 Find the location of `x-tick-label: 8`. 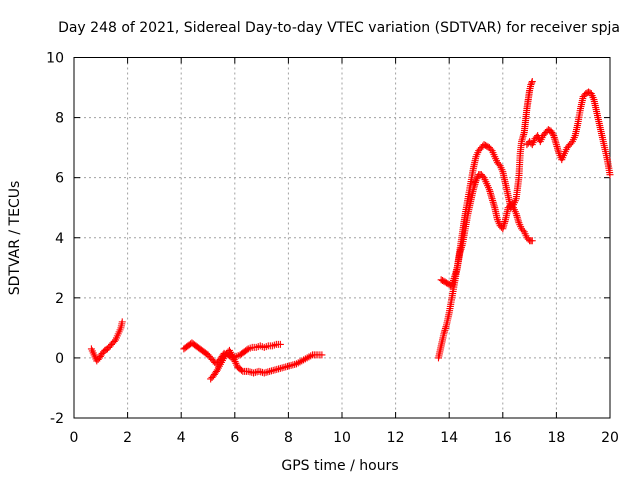

x-tick-label: 8 is located at coordinates (288, 438).